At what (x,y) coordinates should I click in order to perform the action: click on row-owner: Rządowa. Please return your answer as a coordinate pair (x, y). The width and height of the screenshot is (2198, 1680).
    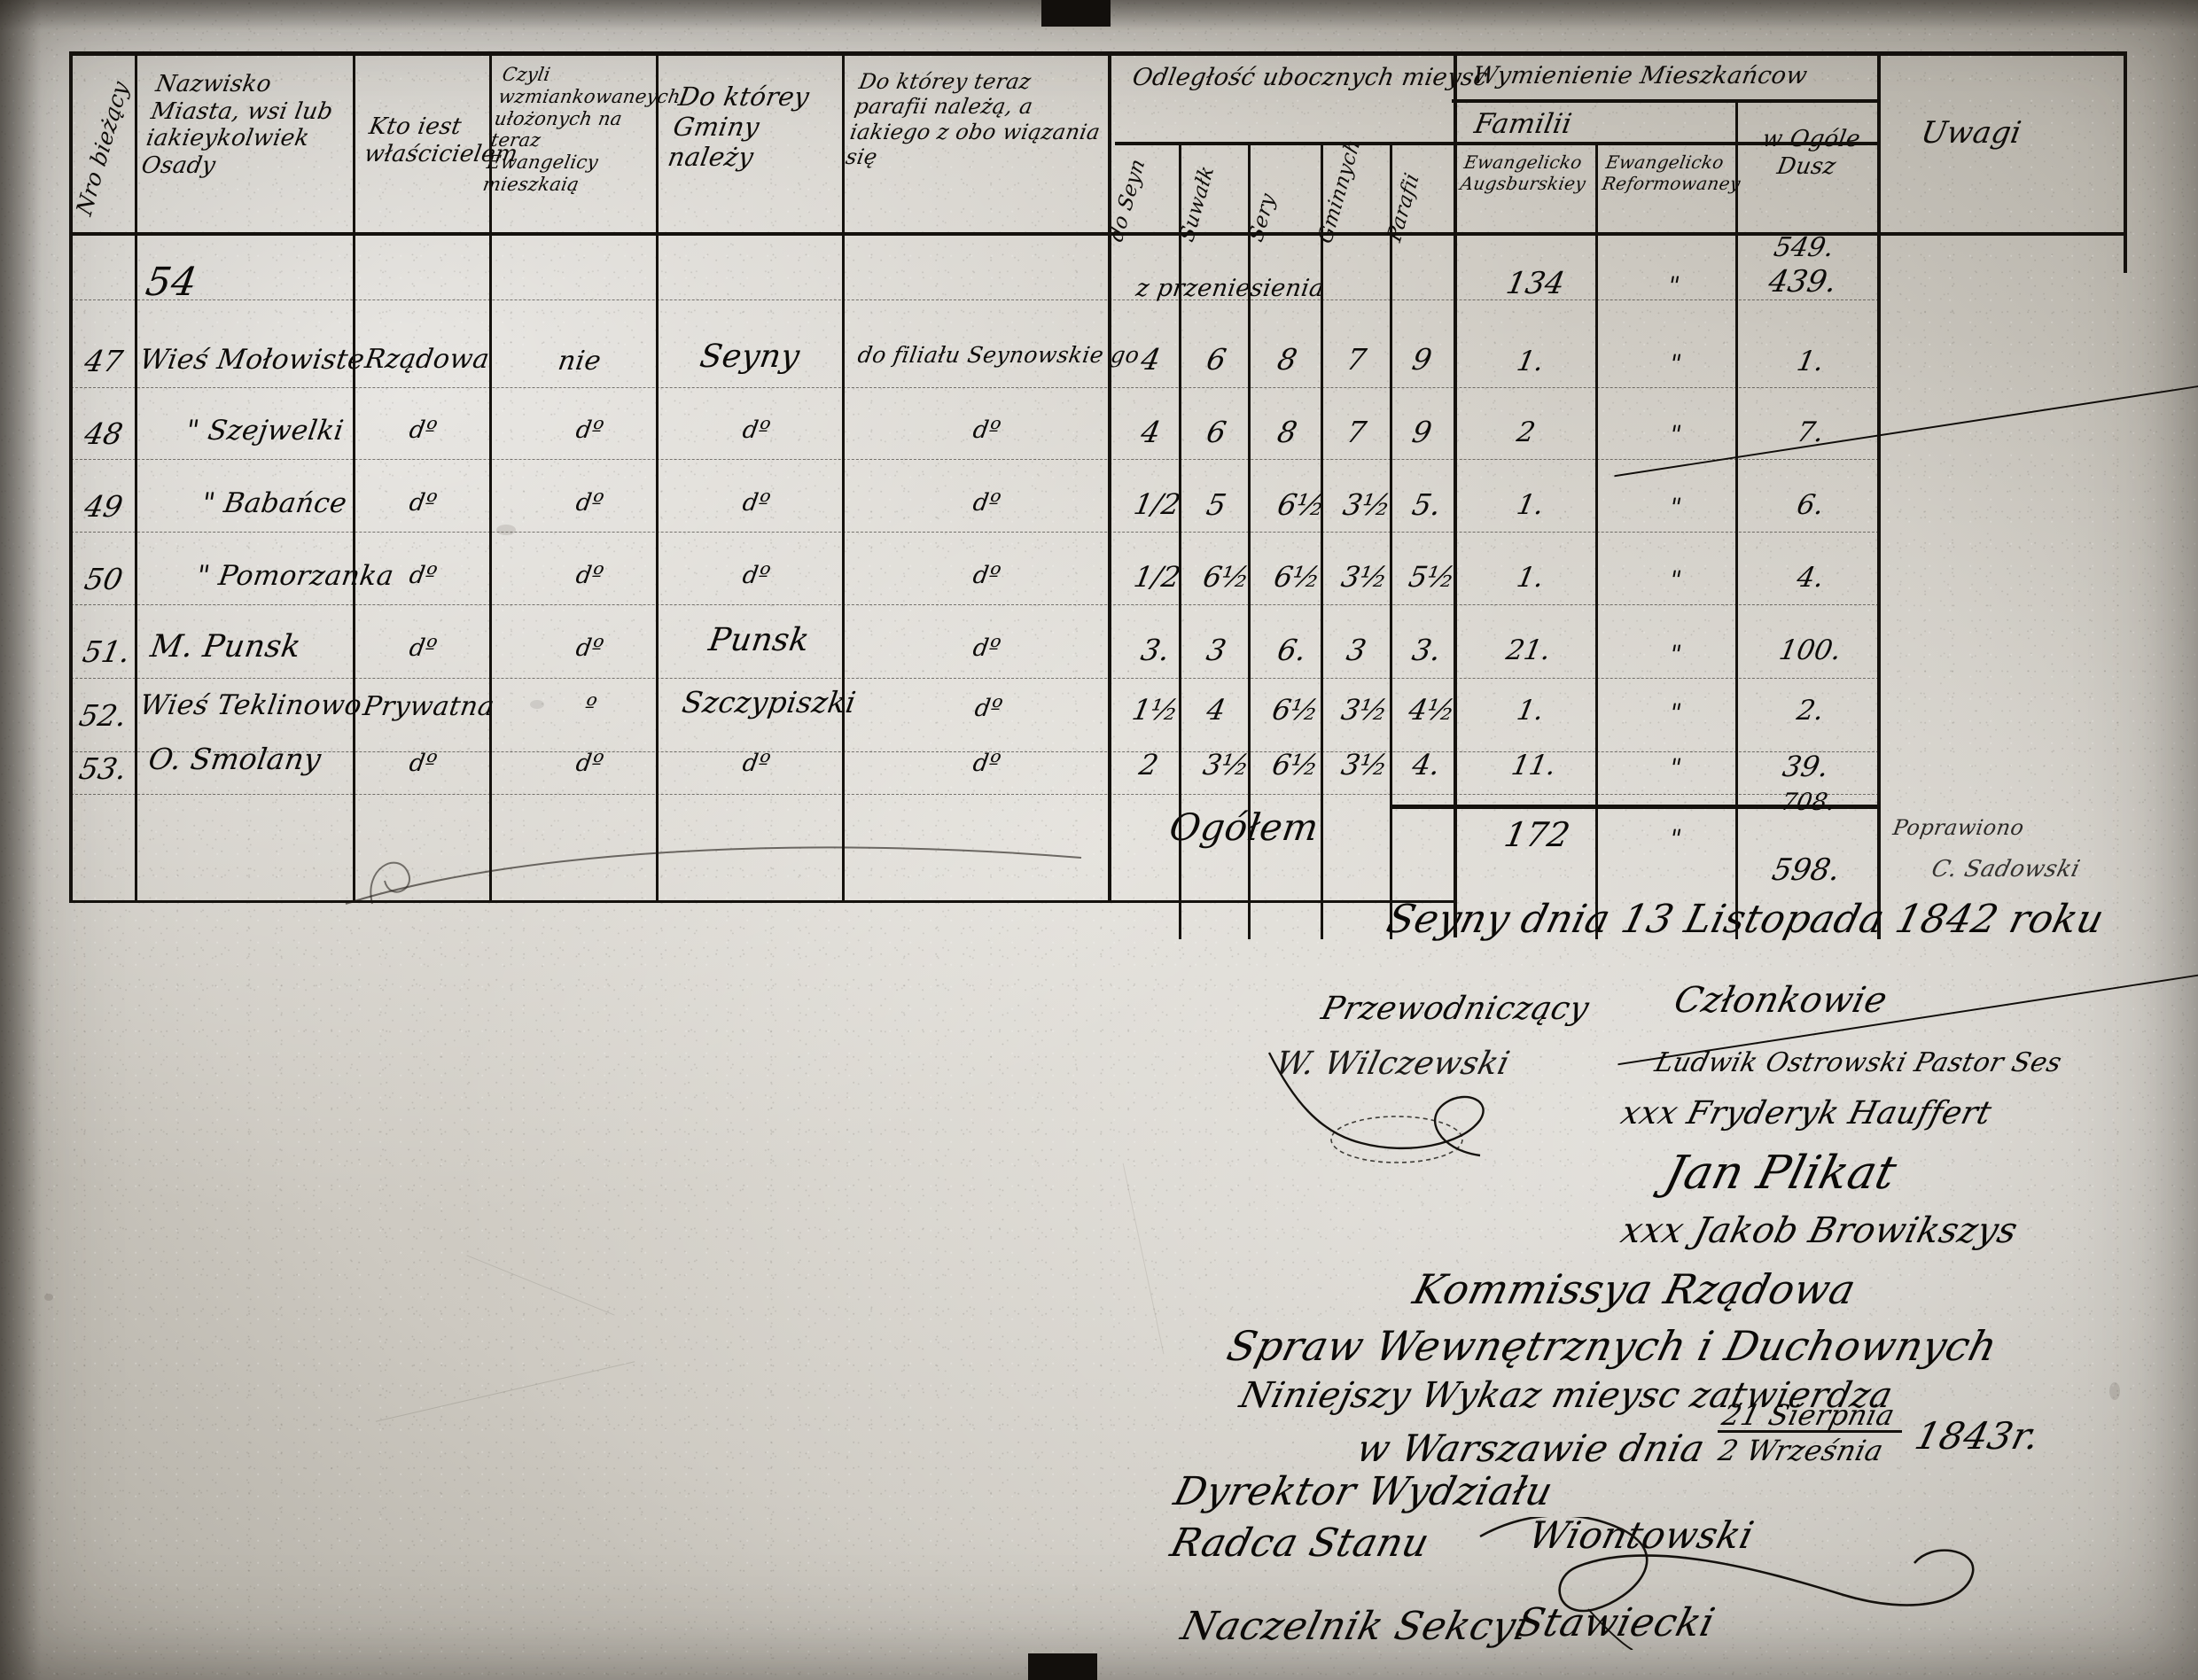
    Looking at the image, I should click on (427, 359).